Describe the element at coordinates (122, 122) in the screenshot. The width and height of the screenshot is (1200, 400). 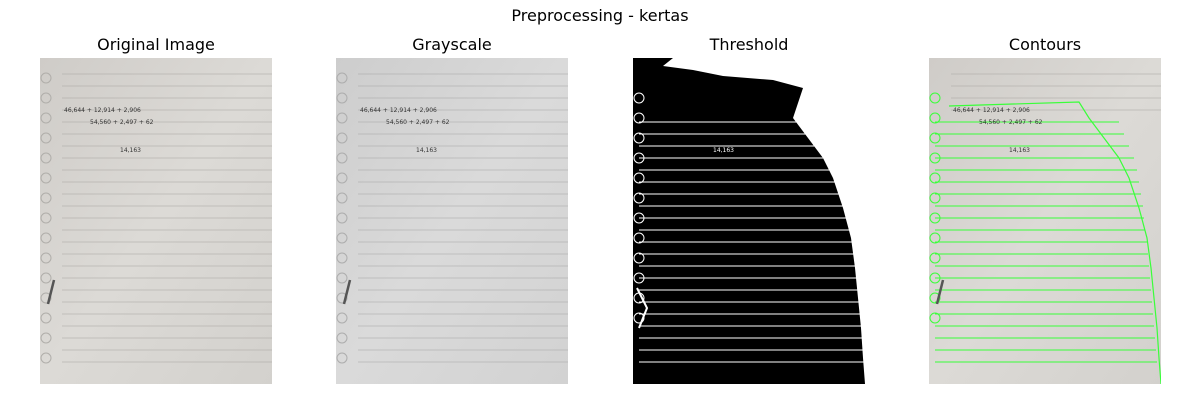
I see `handwriting-line2: 54,560 + 2,497 + 62` at that location.